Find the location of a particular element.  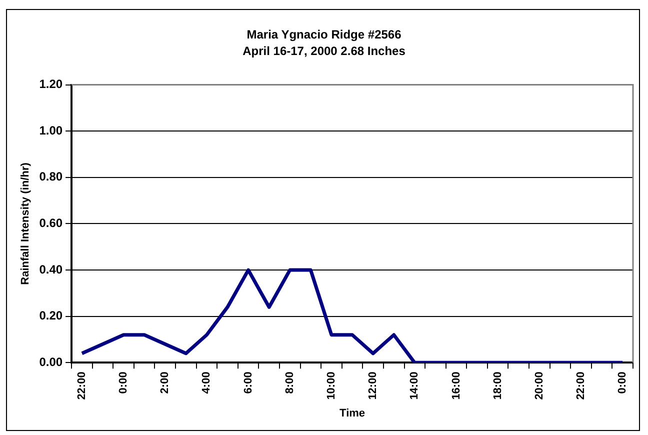

x-tick-label: 10:00 is located at coordinates (332, 386).